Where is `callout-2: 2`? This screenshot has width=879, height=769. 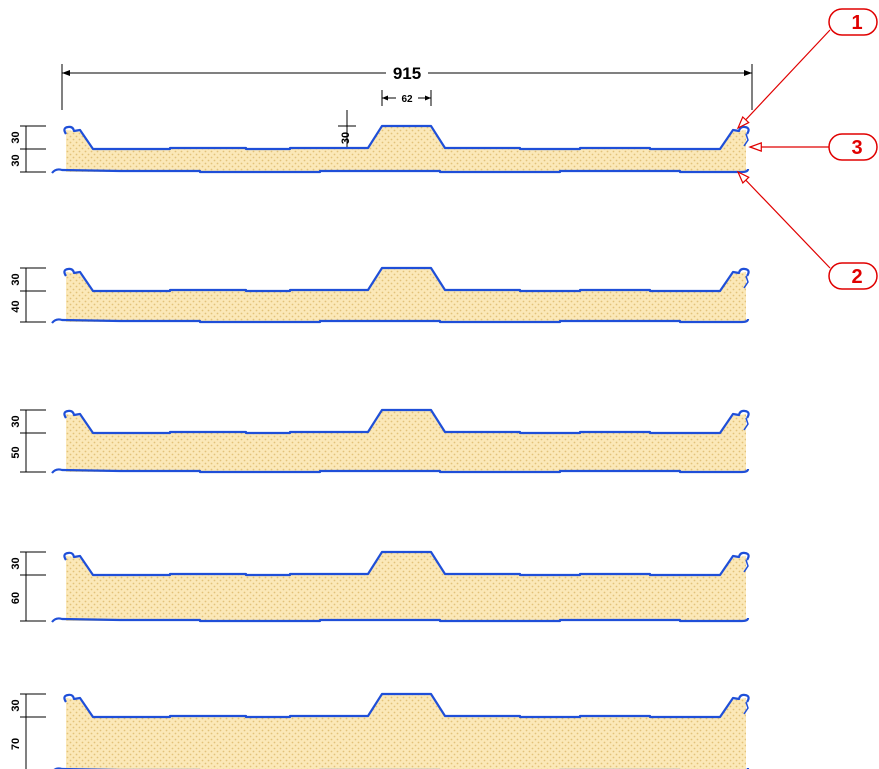 callout-2: 2 is located at coordinates (807, 230).